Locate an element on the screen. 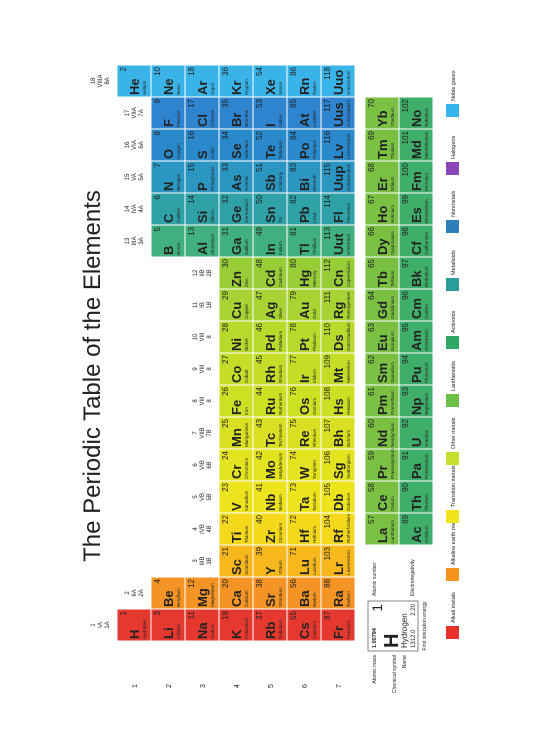 The image size is (533, 751). element-cell: 50 Sn Tin is located at coordinates (270, 209).